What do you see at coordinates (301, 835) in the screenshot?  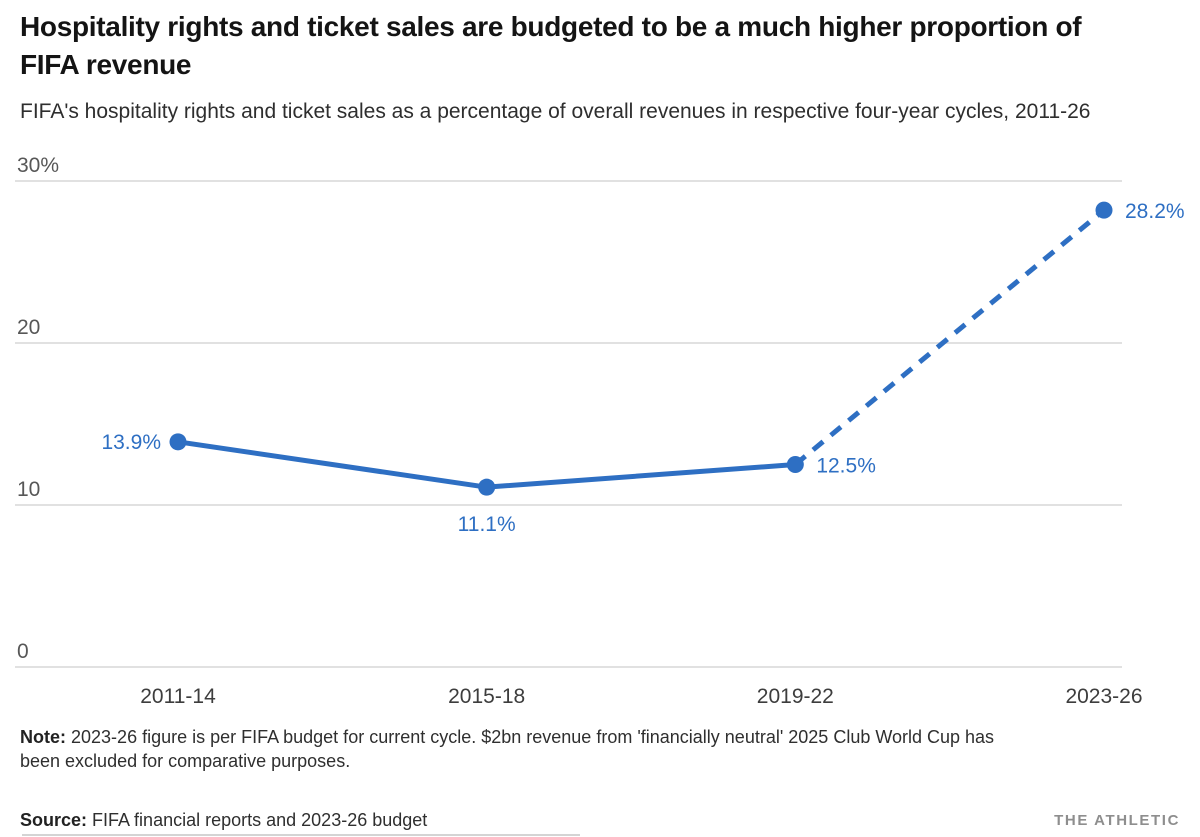 I see `source-underline` at bounding box center [301, 835].